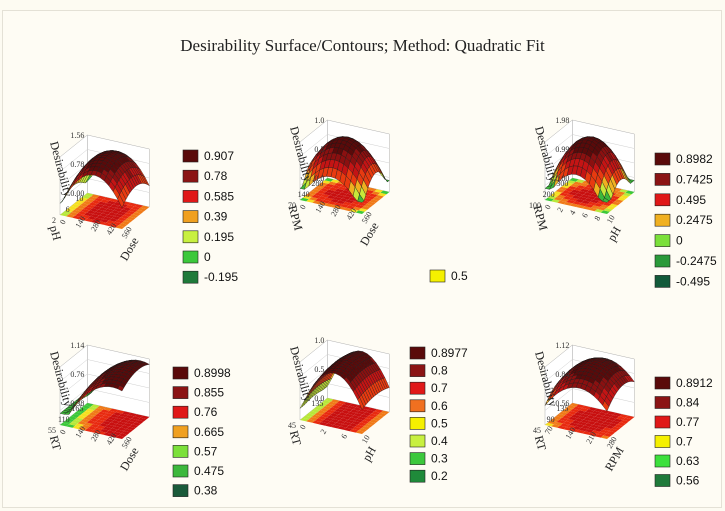 The height and width of the screenshot is (511, 725). Describe the element at coordinates (64, 419) in the screenshot. I see `y-tick-label: 110` at that location.